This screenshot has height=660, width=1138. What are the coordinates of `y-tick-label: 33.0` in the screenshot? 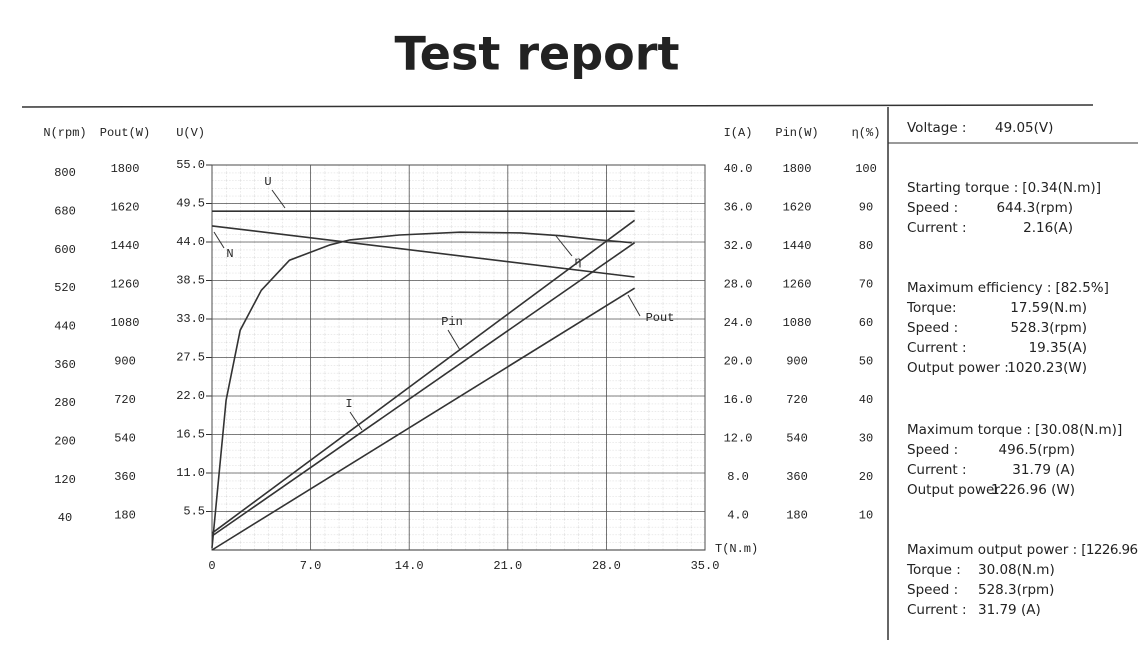 It's located at (190, 319).